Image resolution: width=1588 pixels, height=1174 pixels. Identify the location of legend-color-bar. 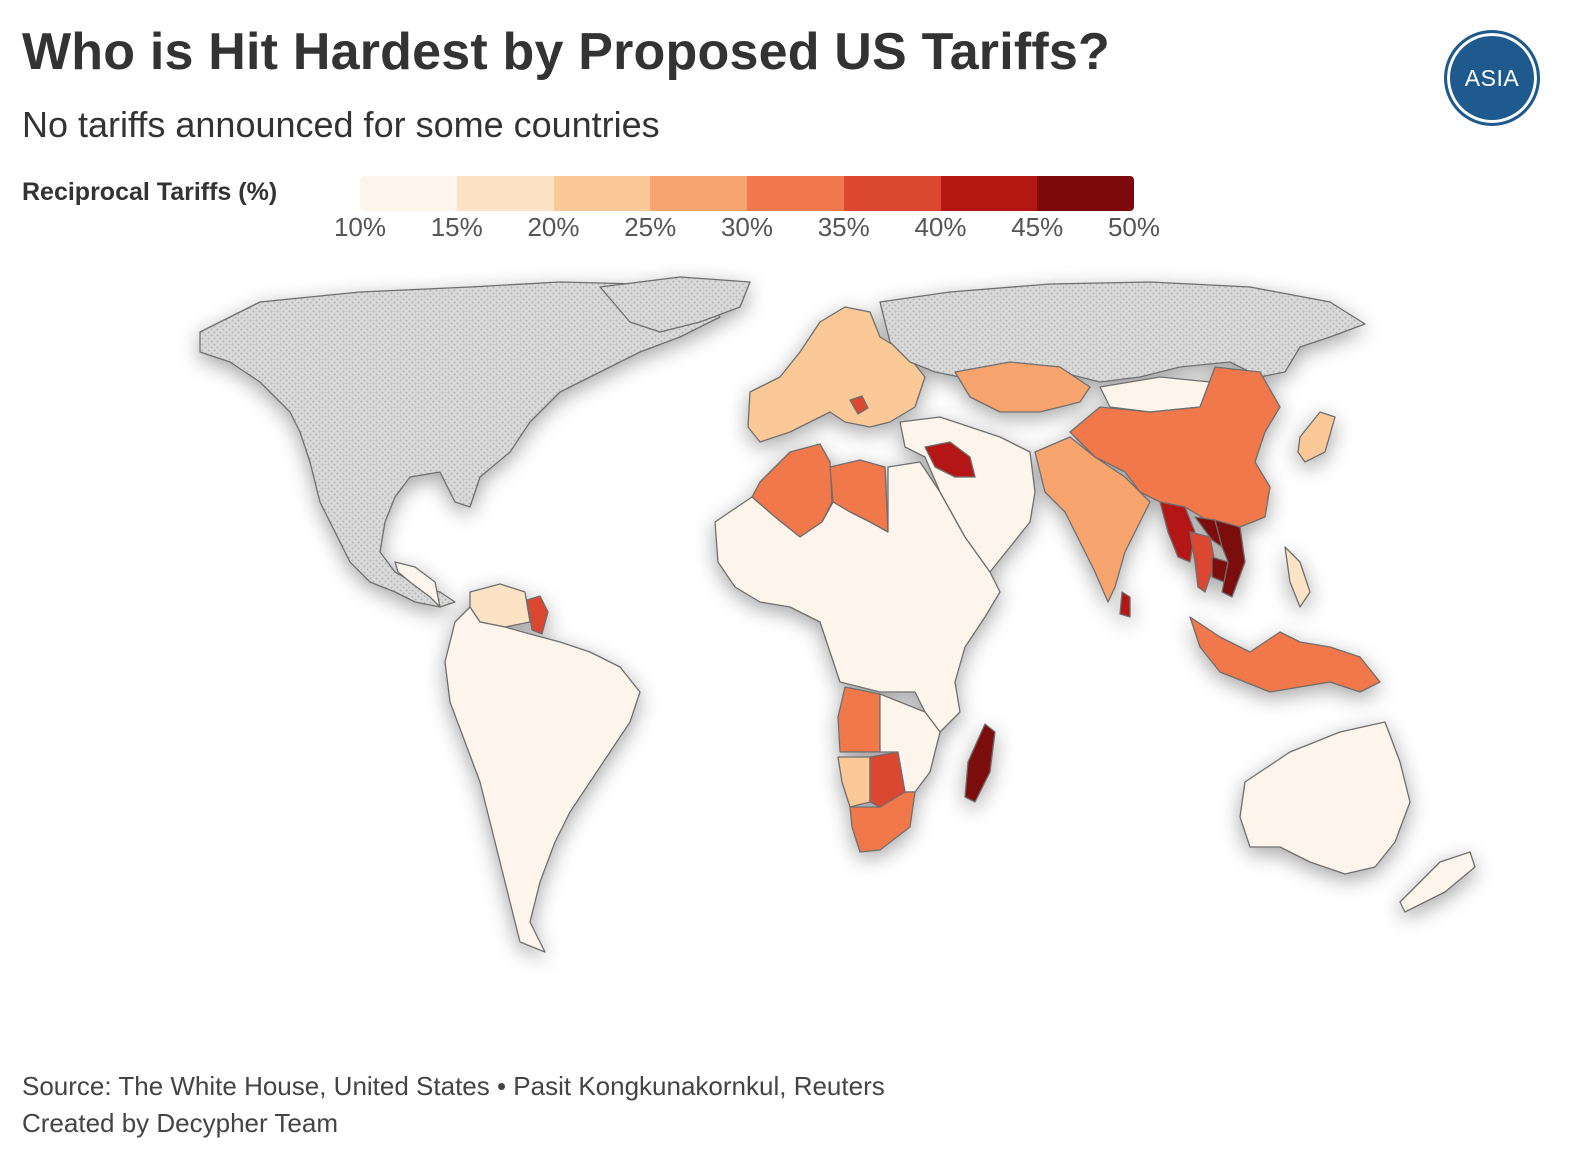
(747, 193).